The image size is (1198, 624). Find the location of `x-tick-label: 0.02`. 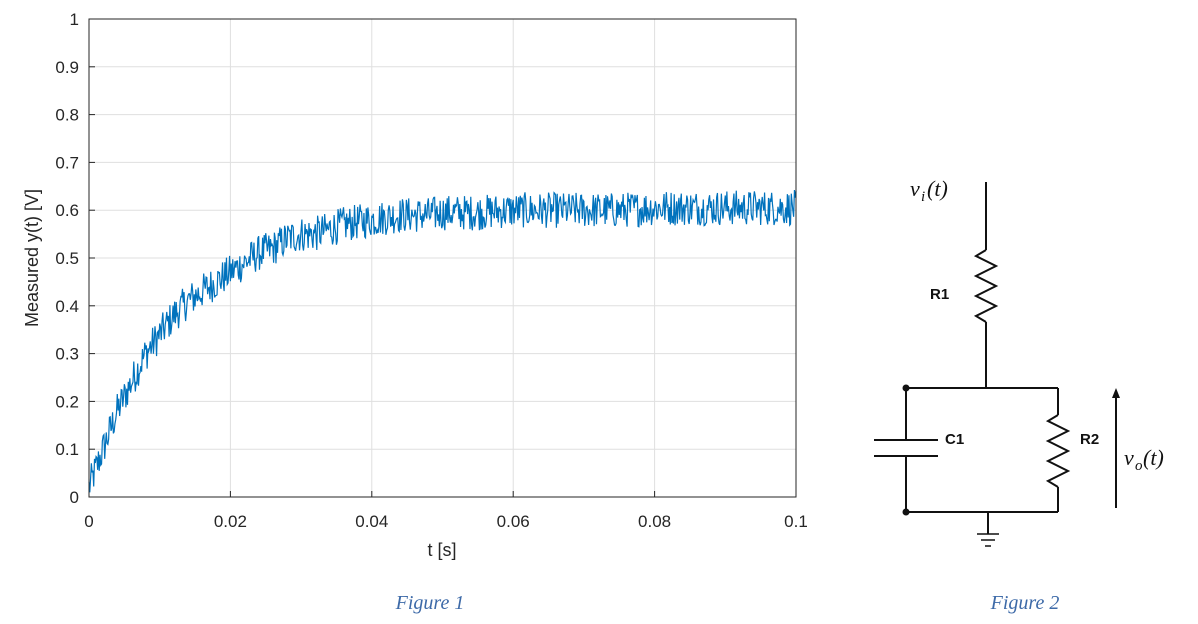

x-tick-label: 0.02 is located at coordinates (230, 521).